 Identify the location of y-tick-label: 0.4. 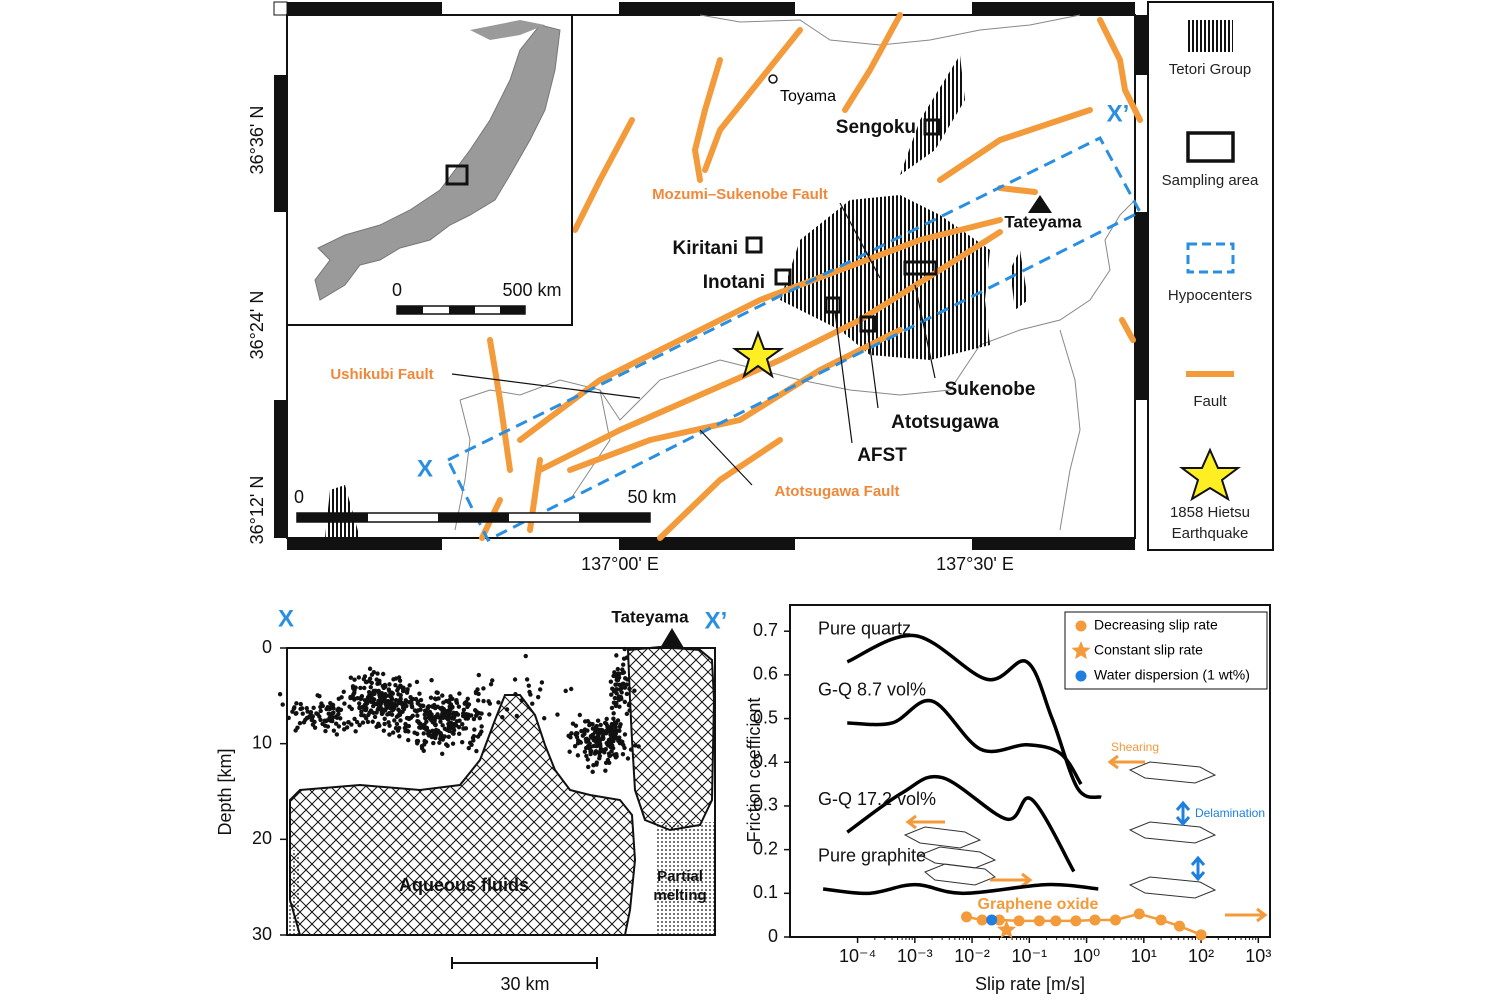
(765, 761).